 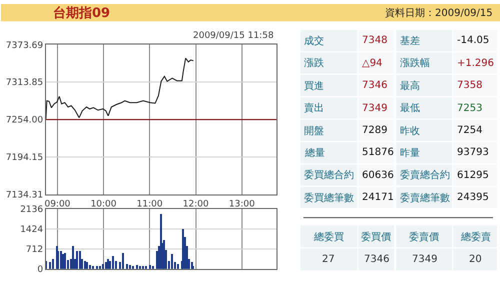 I want to click on text: -14.05, so click(x=473, y=40).